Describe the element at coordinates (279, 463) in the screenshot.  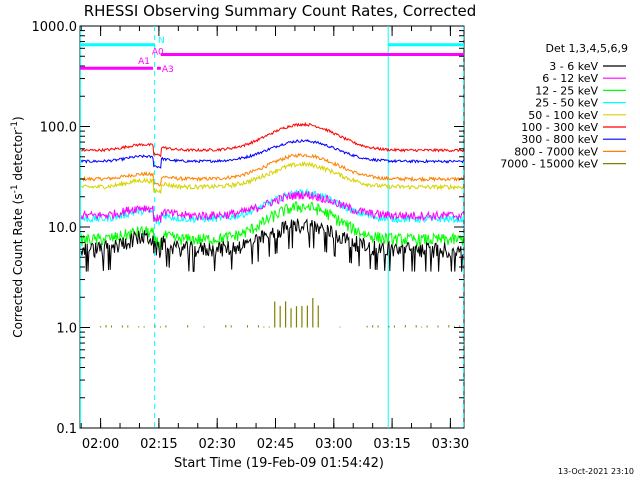
I see `x-axis-label: Start Time (19-Feb-09 01:54:42)` at that location.